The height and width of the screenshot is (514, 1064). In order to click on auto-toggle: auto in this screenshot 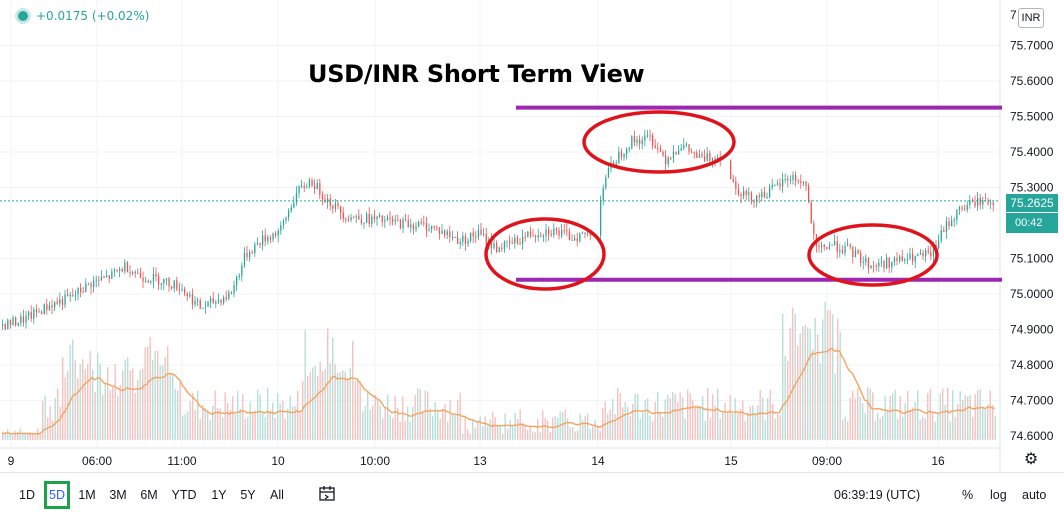, I will do `click(1034, 495)`.